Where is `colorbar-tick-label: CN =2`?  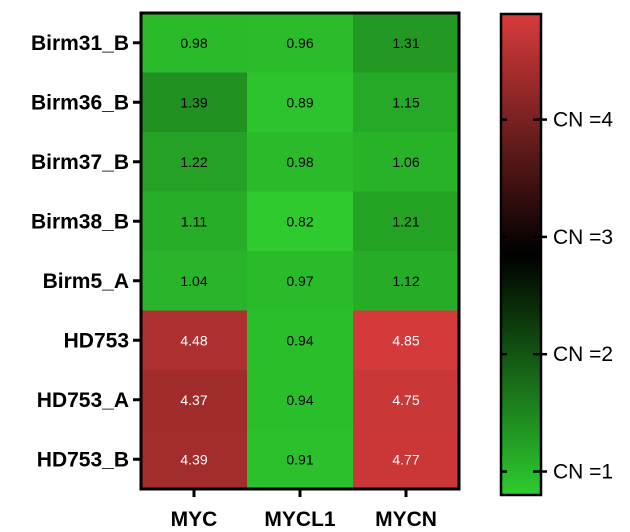
colorbar-tick-label: CN =2 is located at coordinates (583, 354).